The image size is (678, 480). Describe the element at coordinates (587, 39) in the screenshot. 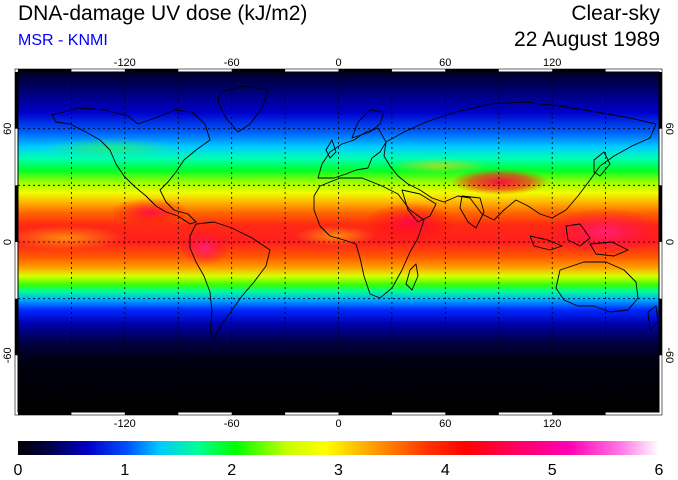

I see `map-date: 22 August 1989` at that location.